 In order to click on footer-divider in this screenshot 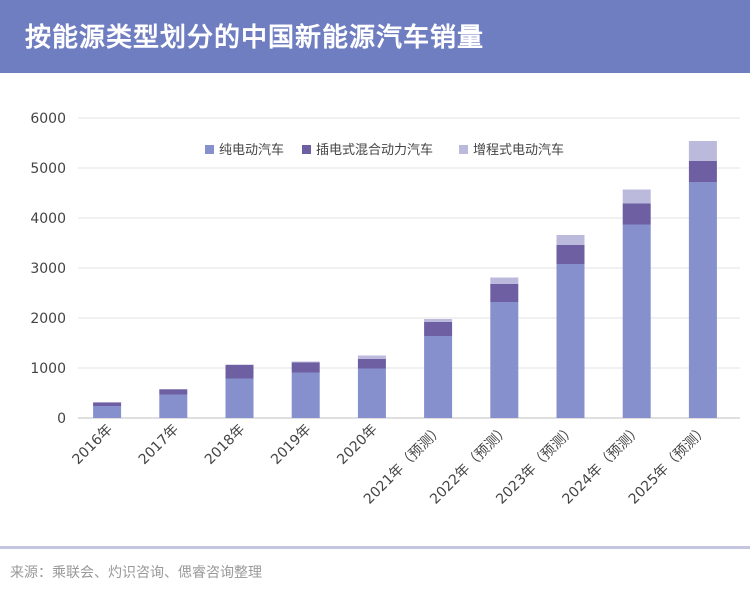, I will do `click(375, 547)`.